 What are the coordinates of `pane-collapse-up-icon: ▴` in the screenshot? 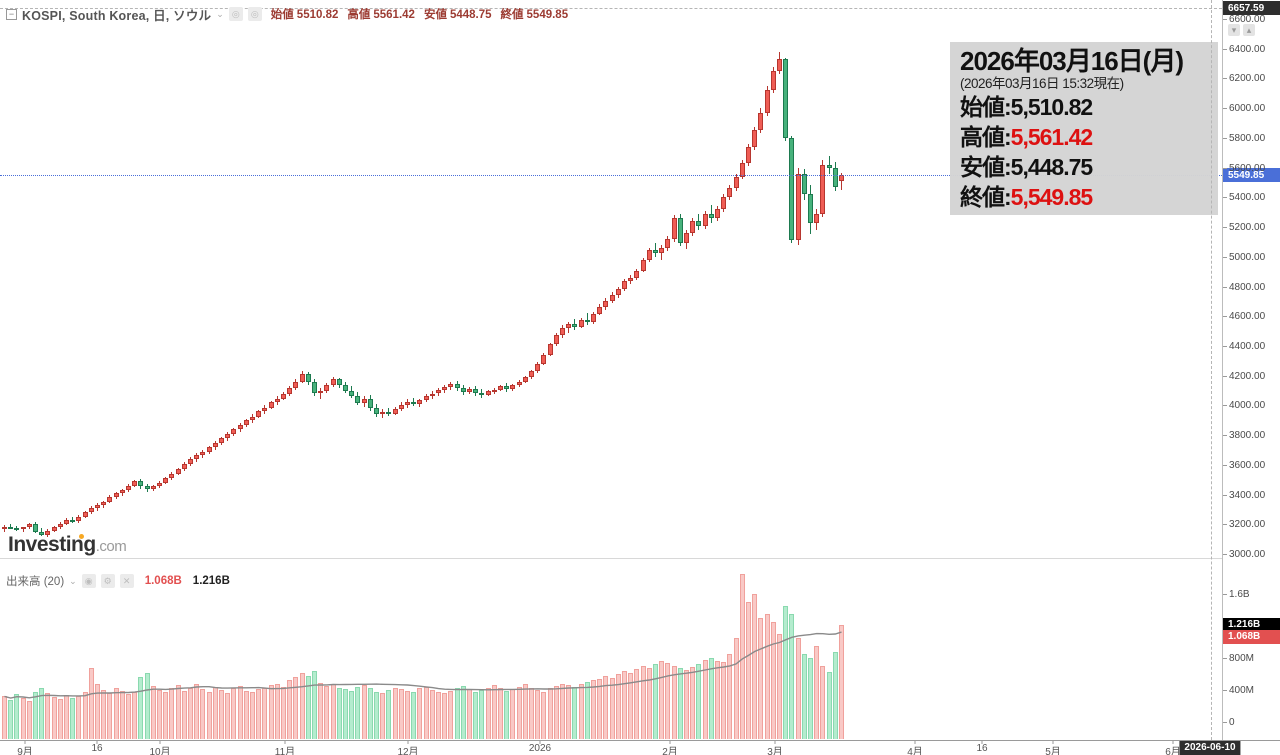 It's located at (1249, 30).